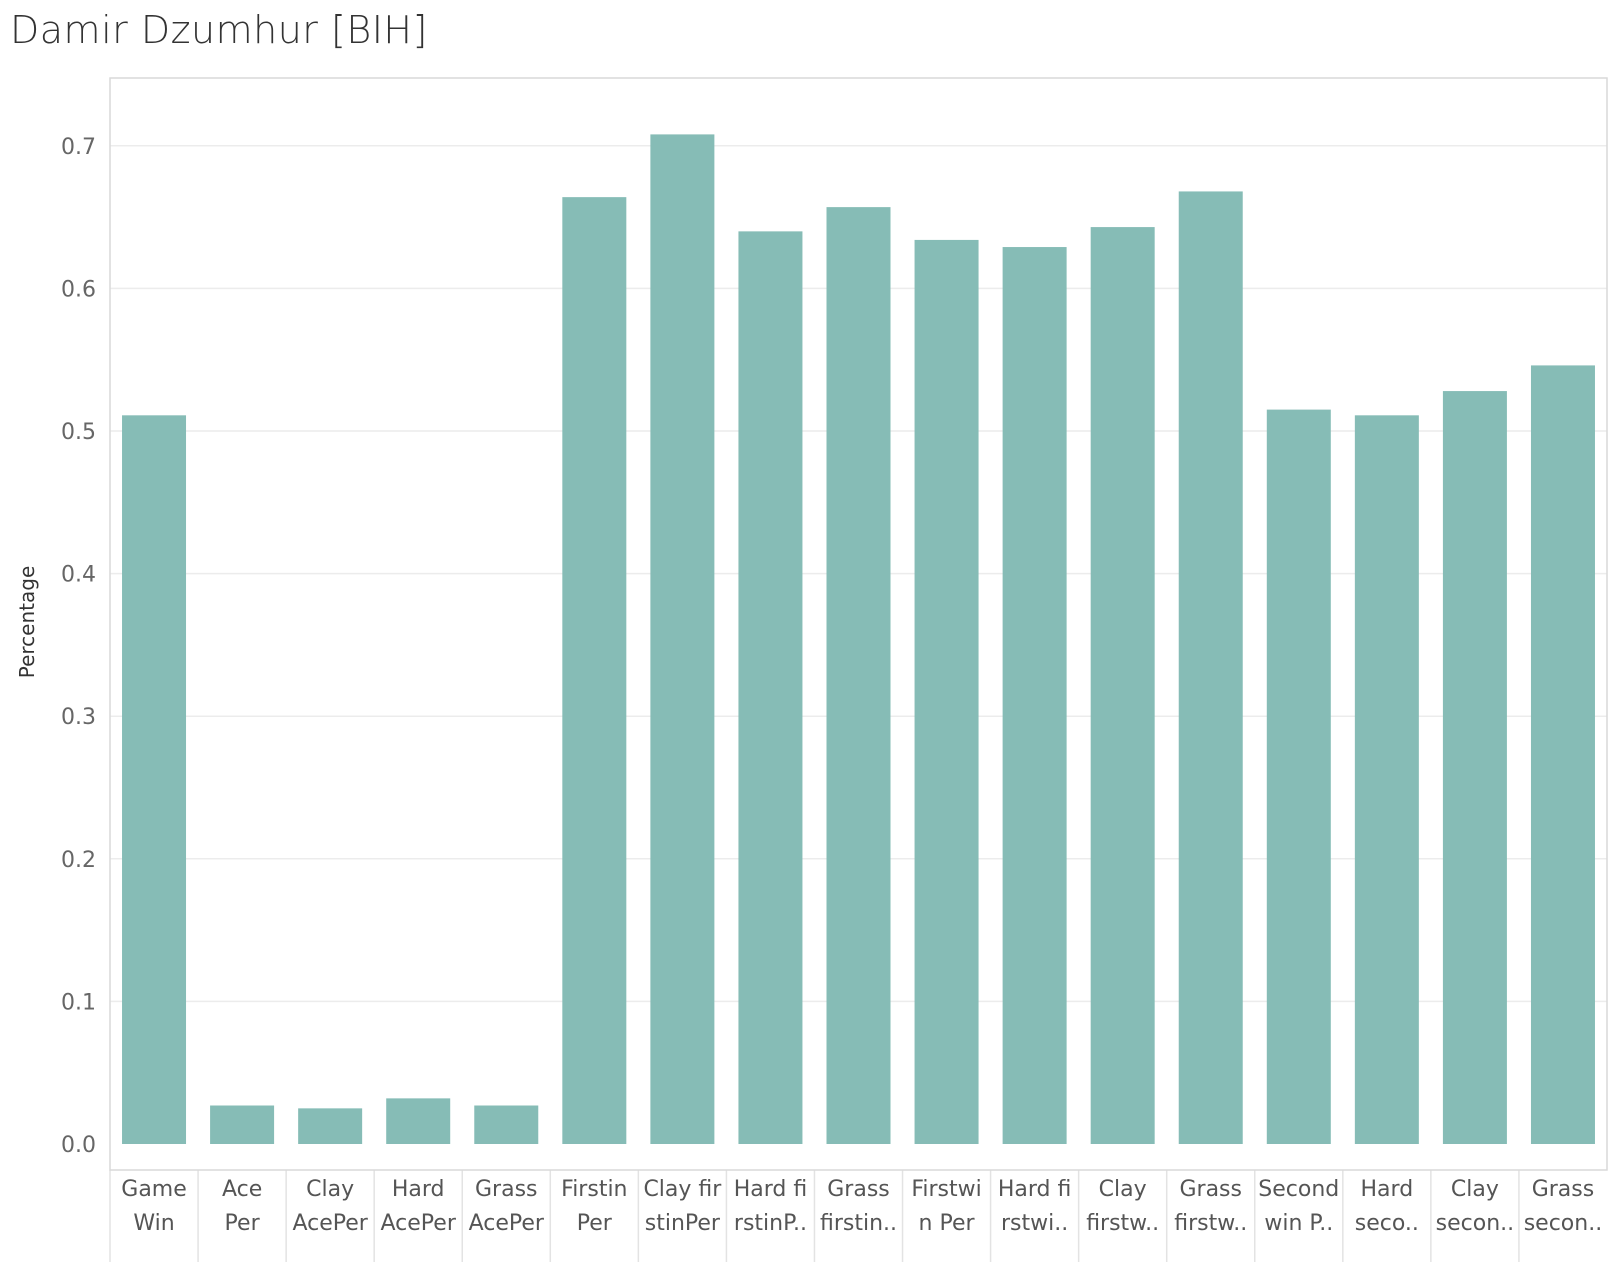  What do you see at coordinates (770, 1223) in the screenshot?
I see `x-tick-label: rstinP..` at bounding box center [770, 1223].